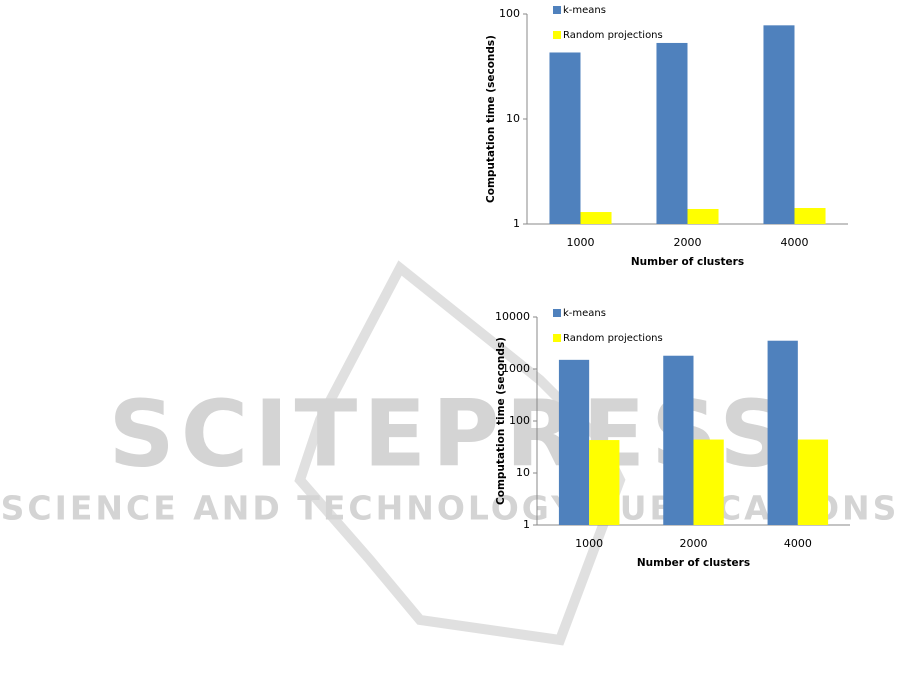 Image resolution: width=901 pixels, height=697 pixels. I want to click on y-tick-label: 10000, so click(512, 316).